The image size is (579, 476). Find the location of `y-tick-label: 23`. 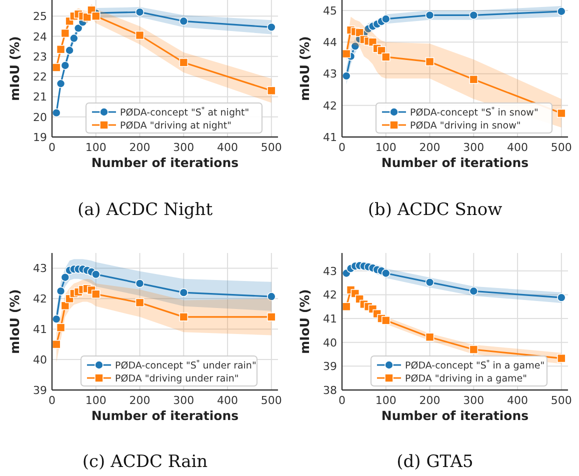

y-tick-label: 23 is located at coordinates (40, 57).